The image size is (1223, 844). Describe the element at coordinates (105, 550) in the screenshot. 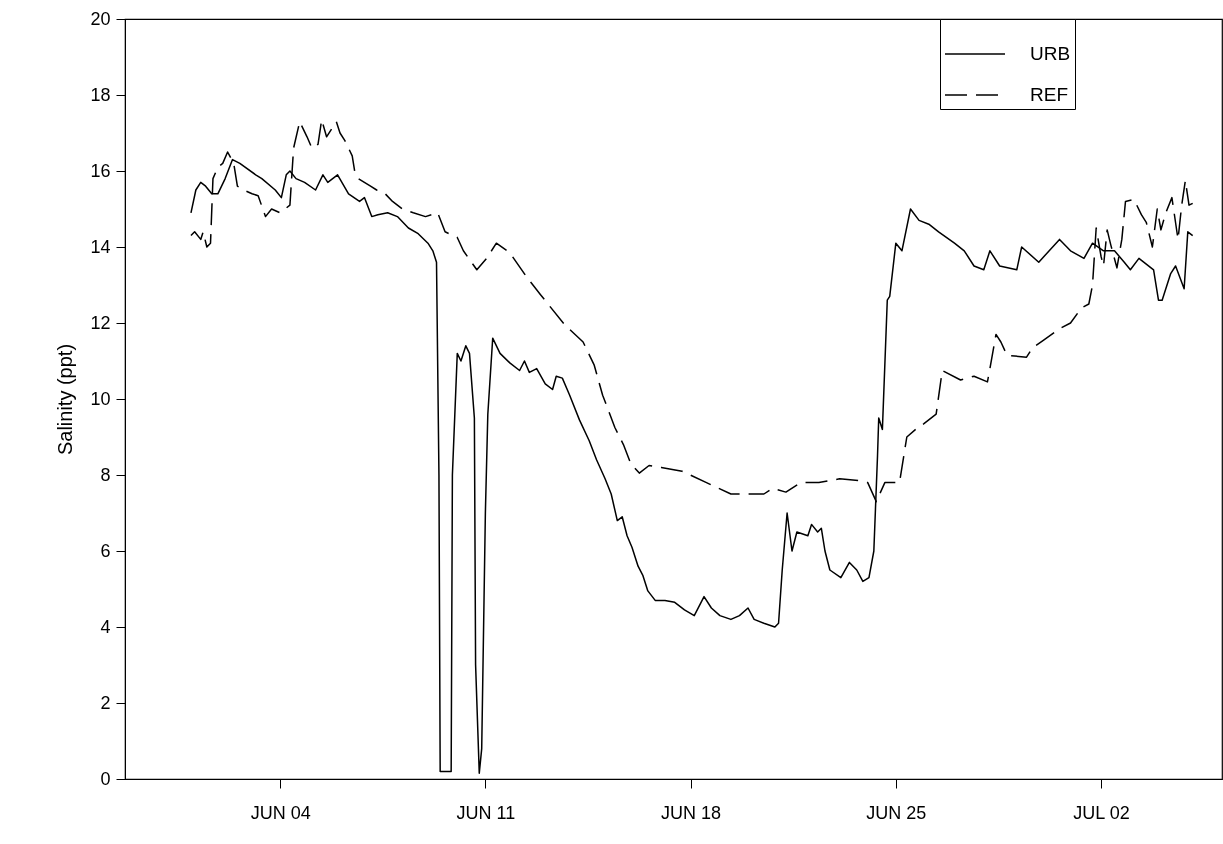

I see `y-tick-label: 6` at that location.